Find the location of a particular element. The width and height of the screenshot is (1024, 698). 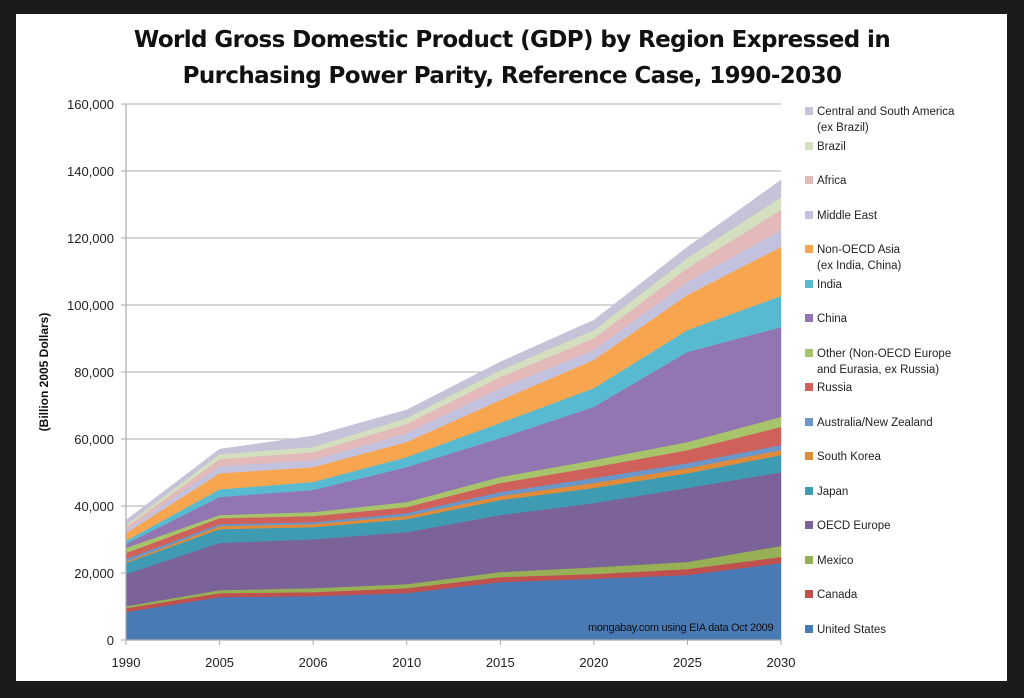

y-tick-label: 40,000 is located at coordinates (94, 506).